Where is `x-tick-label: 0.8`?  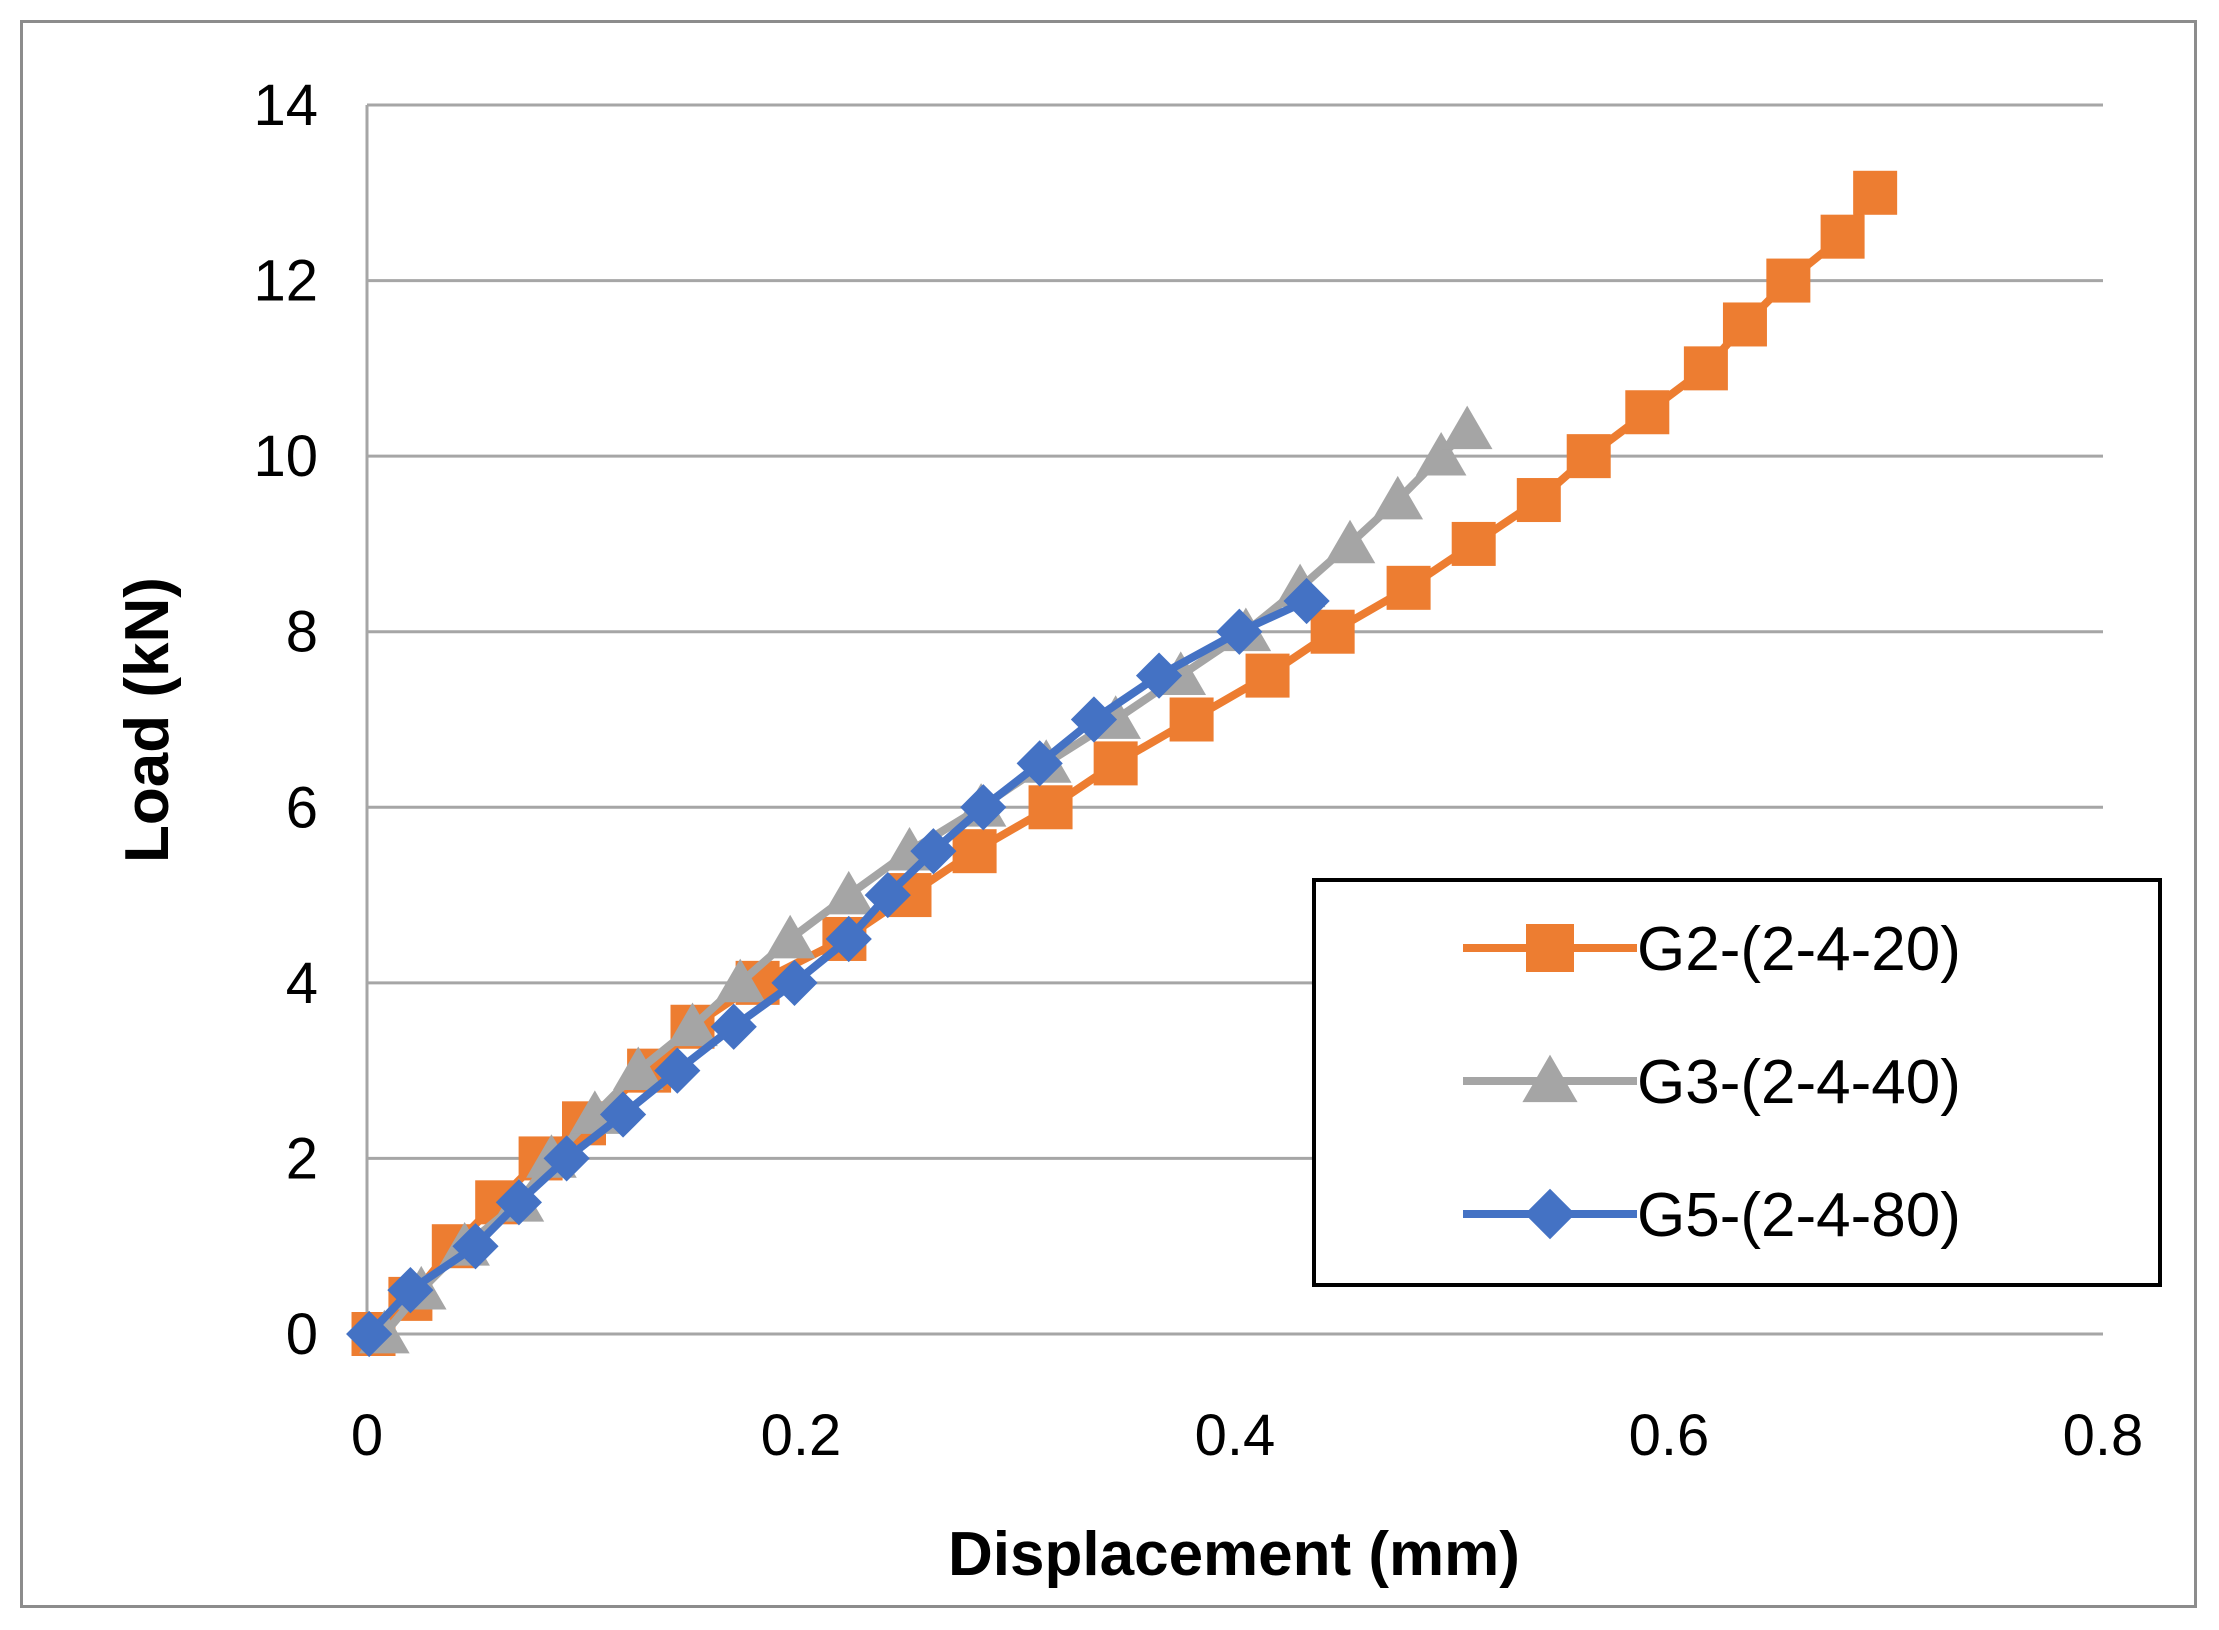 x-tick-label: 0.8 is located at coordinates (2103, 1435).